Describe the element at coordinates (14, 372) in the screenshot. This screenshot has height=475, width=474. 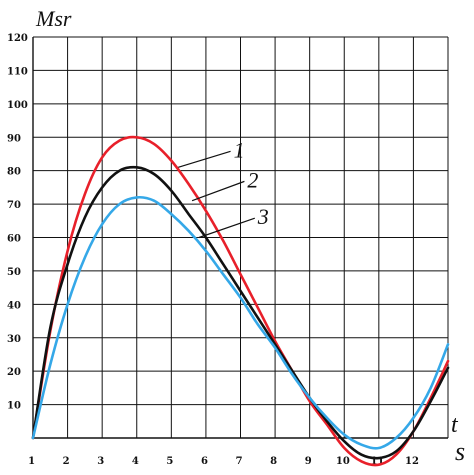
I see `y-tick-label: 20` at that location.